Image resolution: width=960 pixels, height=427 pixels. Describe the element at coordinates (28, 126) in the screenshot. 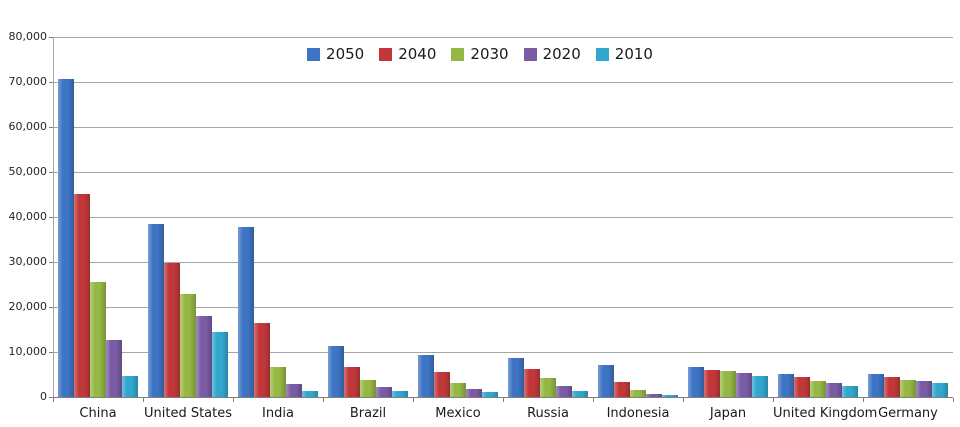

I see `y-tick-label: 60,000` at that location.